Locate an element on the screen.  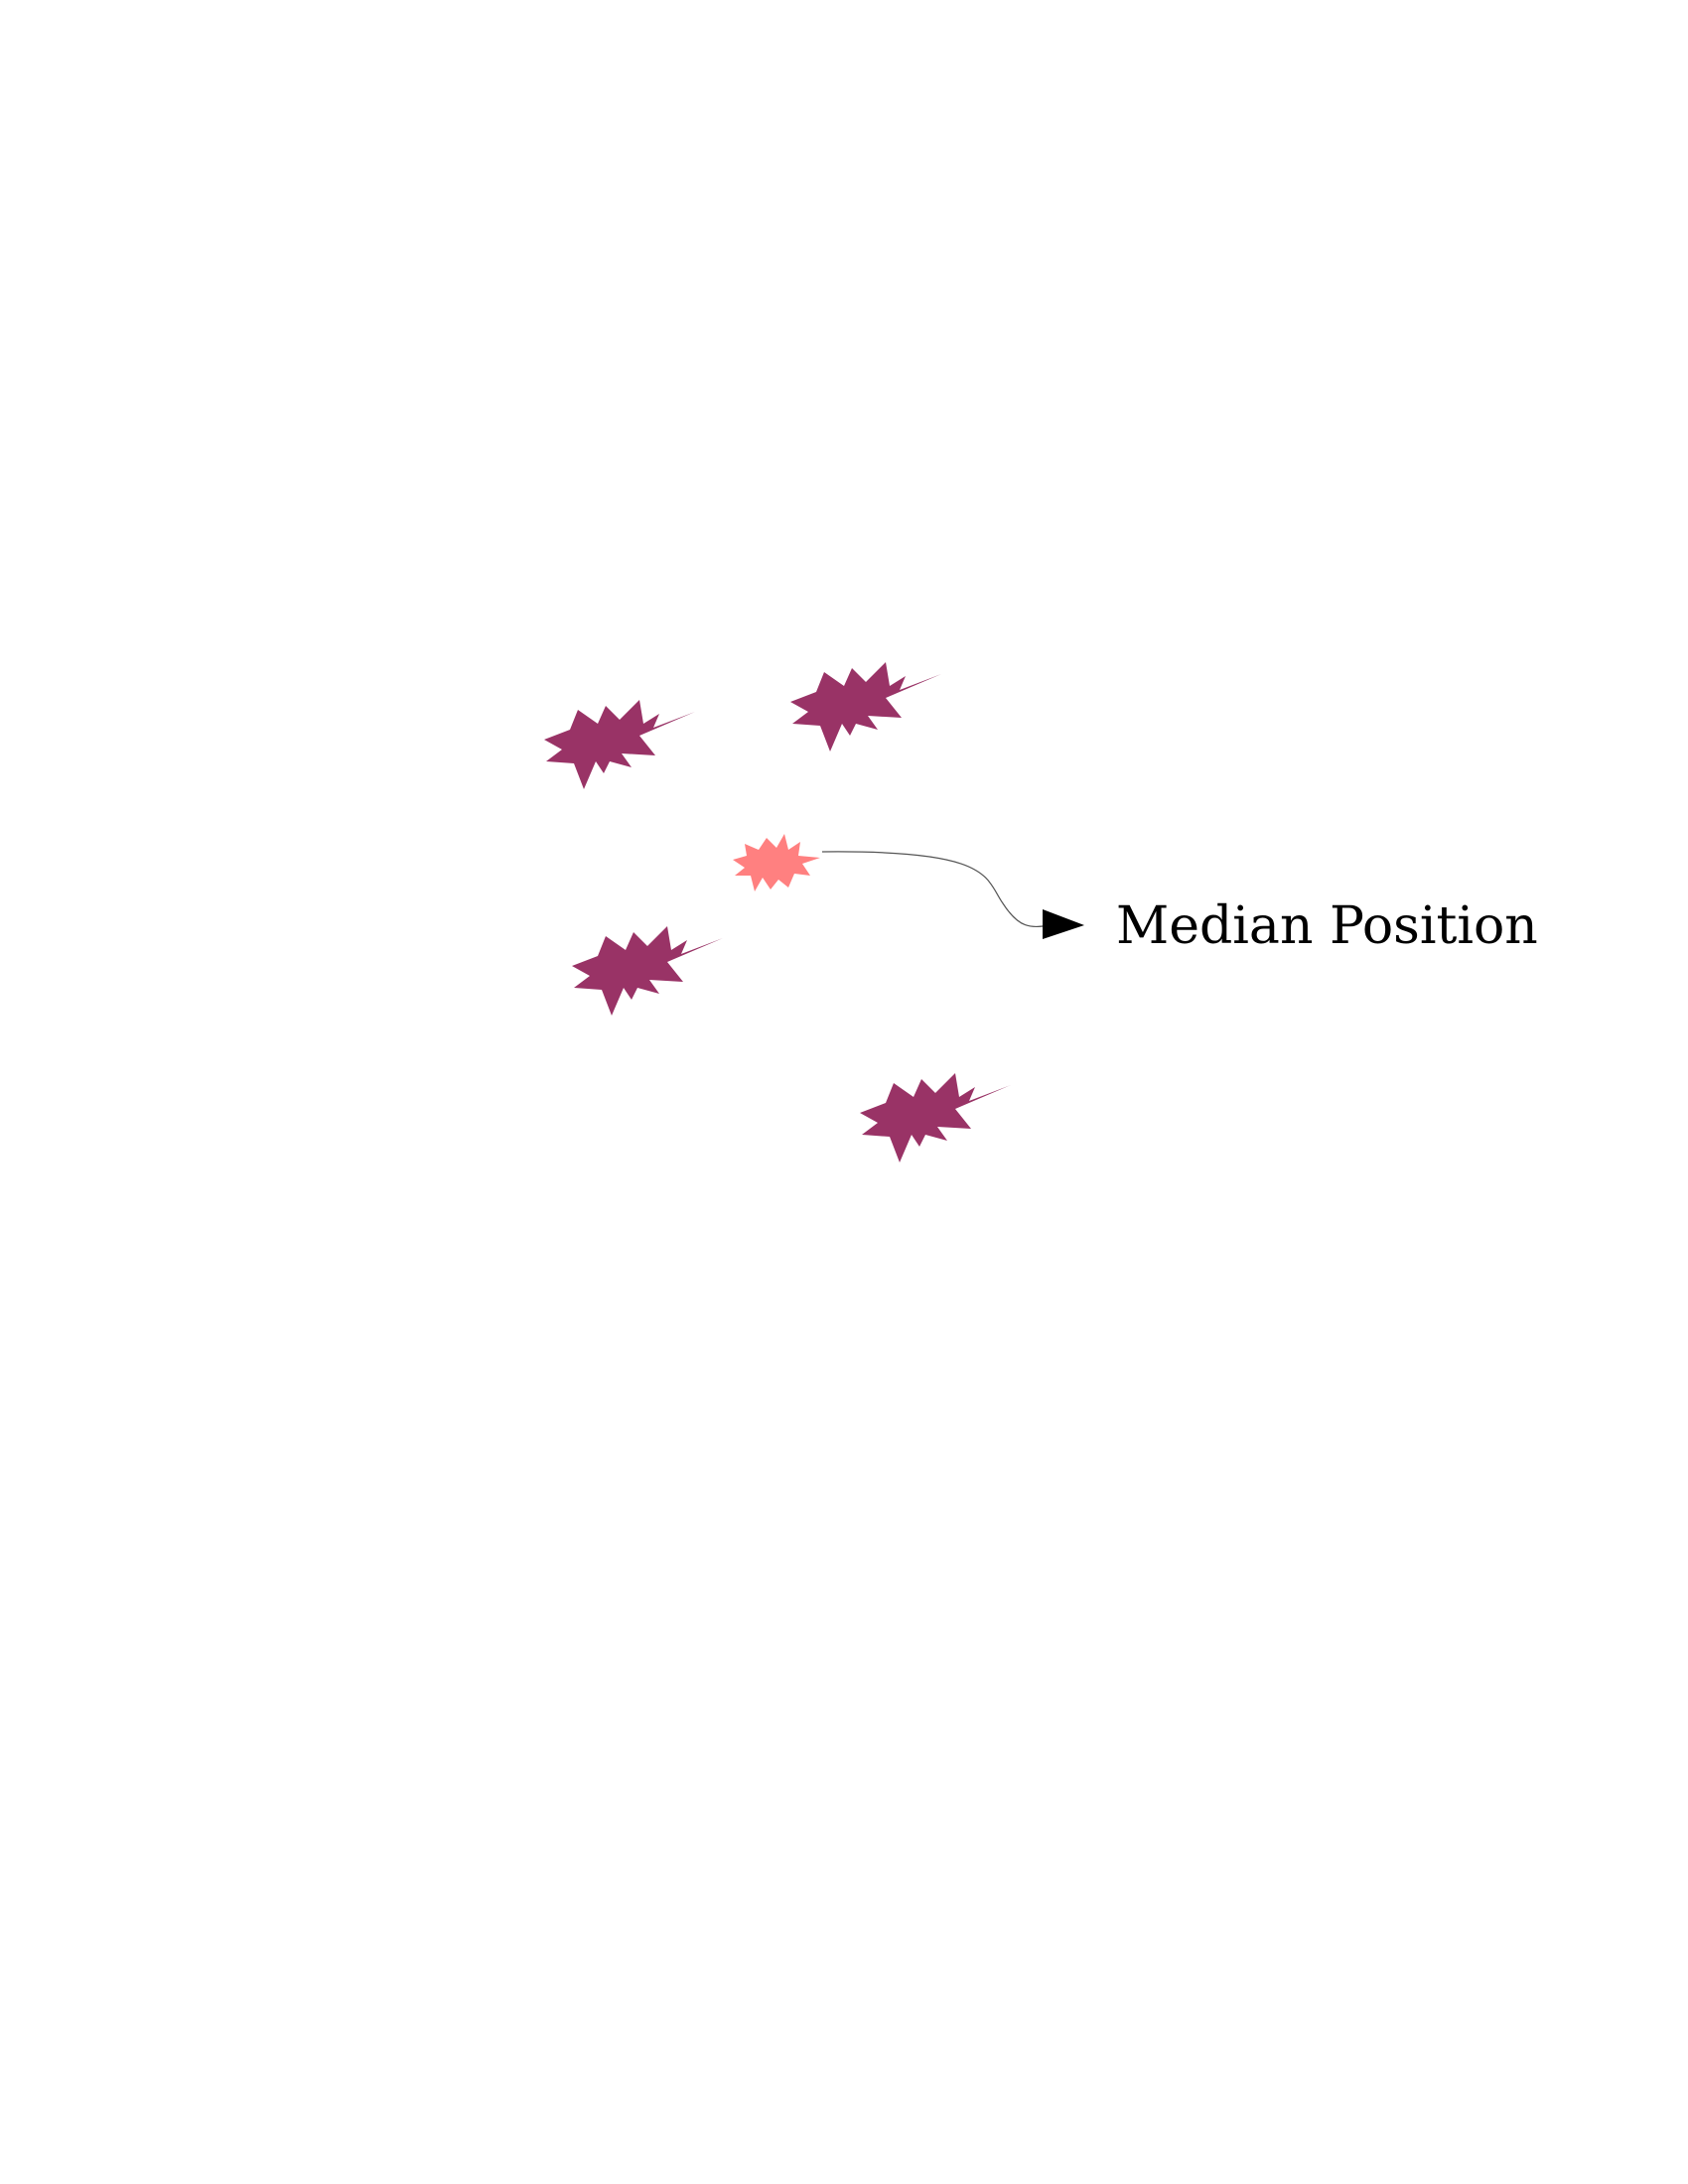
arrowhead-icon is located at coordinates (1063, 924).